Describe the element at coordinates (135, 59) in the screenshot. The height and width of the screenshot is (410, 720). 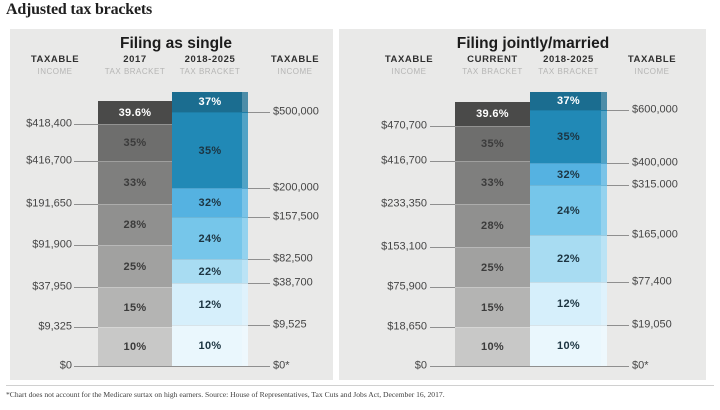
I see `column-header-label: 2017` at that location.